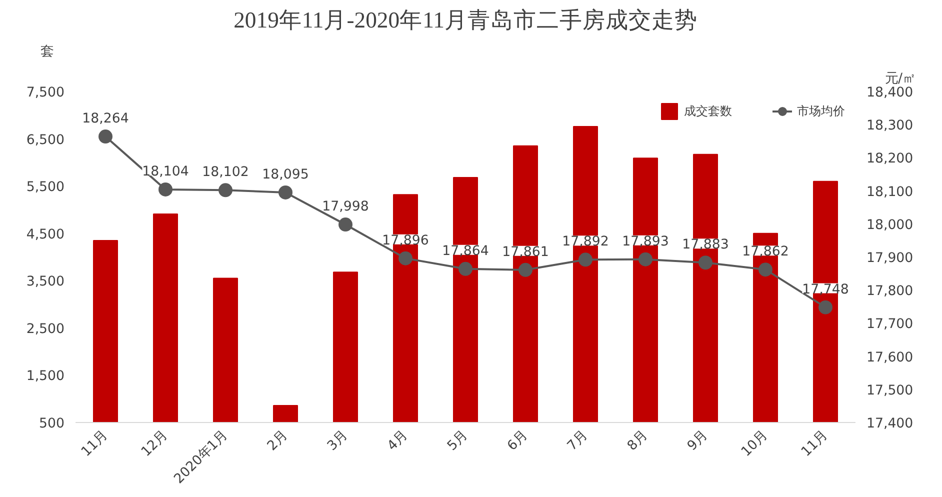  Describe the element at coordinates (585, 242) in the screenshot. I see `data-label: 17,892` at that location.